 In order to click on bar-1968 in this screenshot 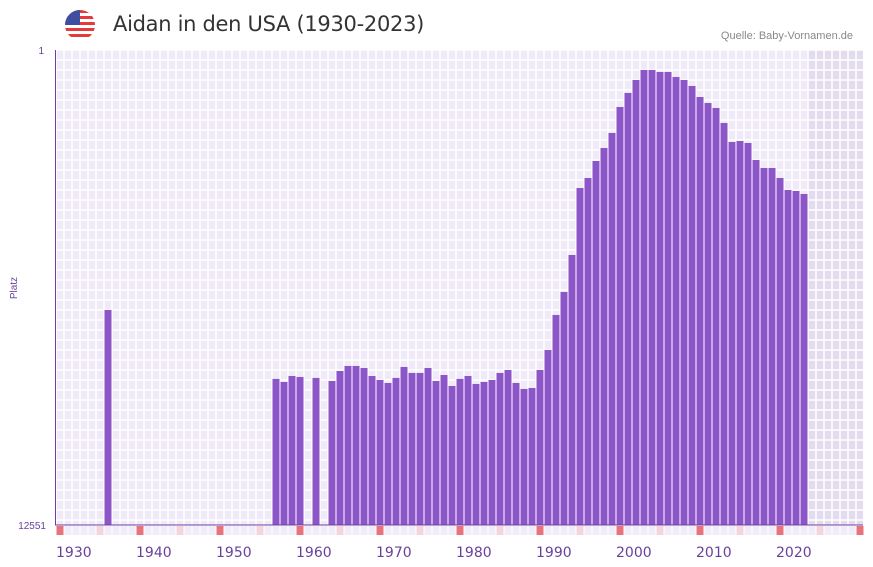, I will do `click(364, 446)`.